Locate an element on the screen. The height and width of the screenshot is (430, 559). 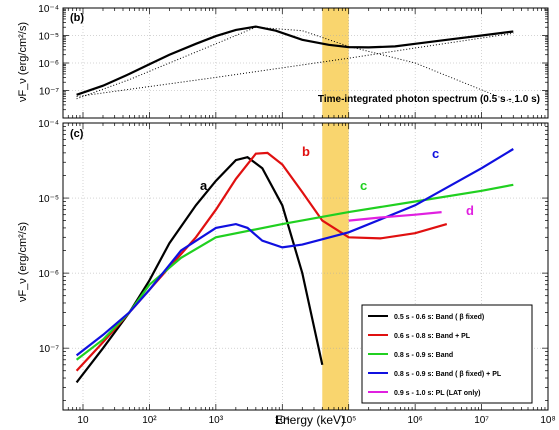
highlight-band-c is located at coordinates (335, 266).